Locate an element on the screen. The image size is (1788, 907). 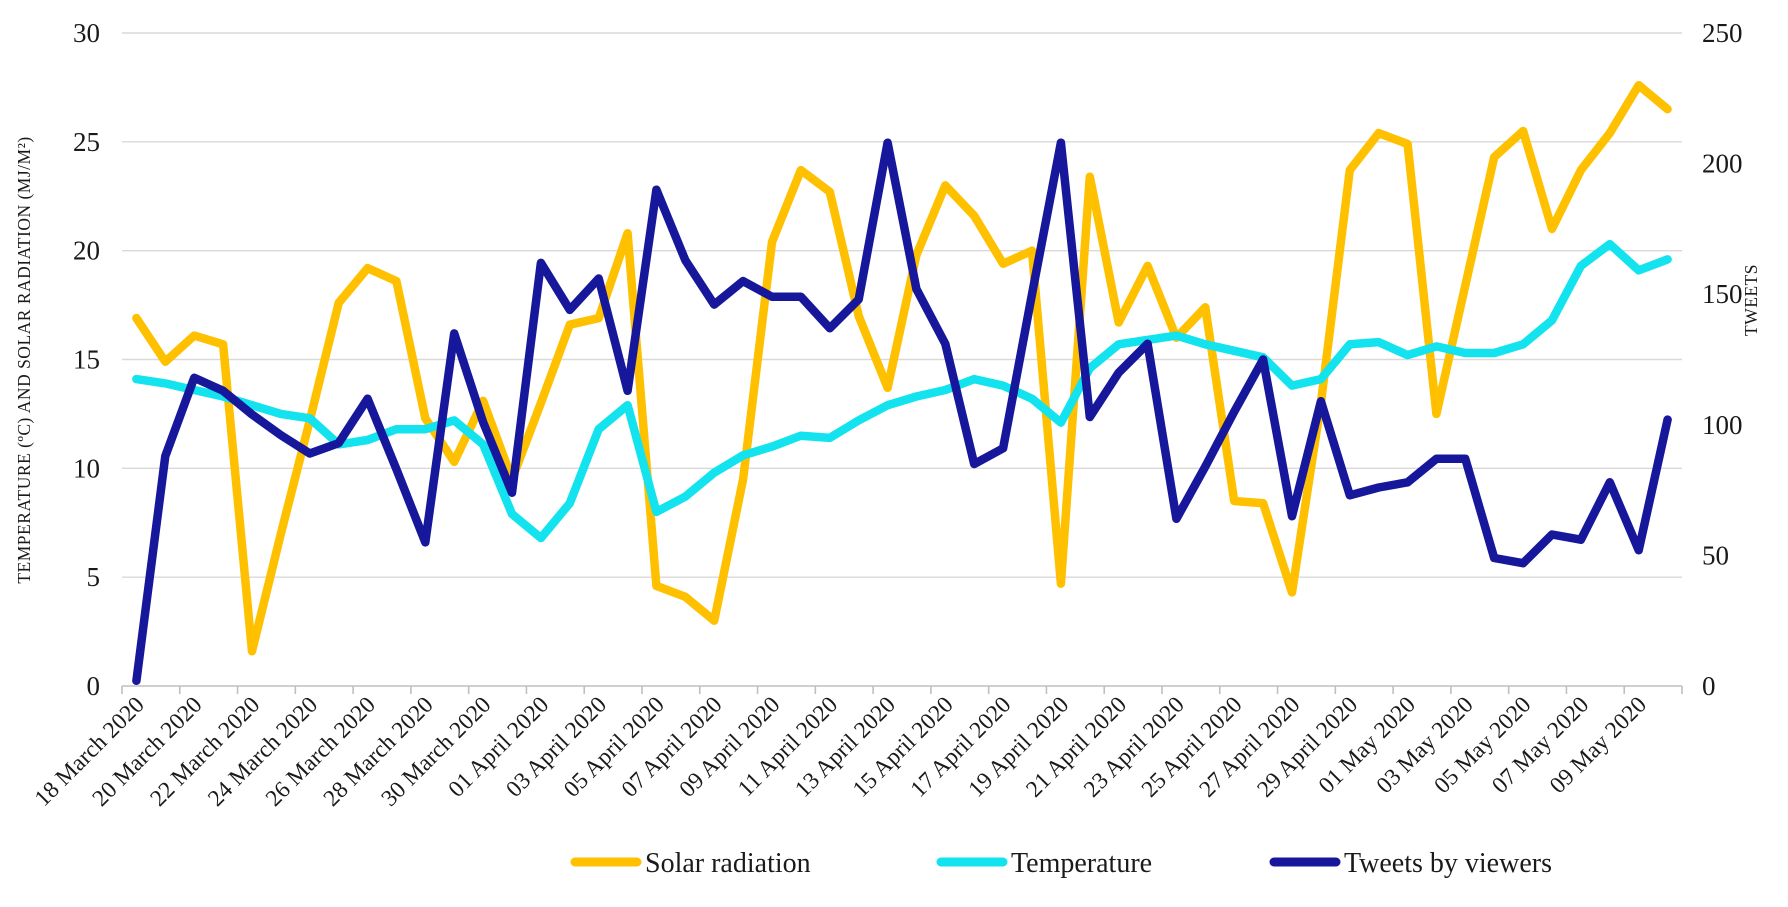
right-axis-tick-label: 100 is located at coordinates (1722, 425).